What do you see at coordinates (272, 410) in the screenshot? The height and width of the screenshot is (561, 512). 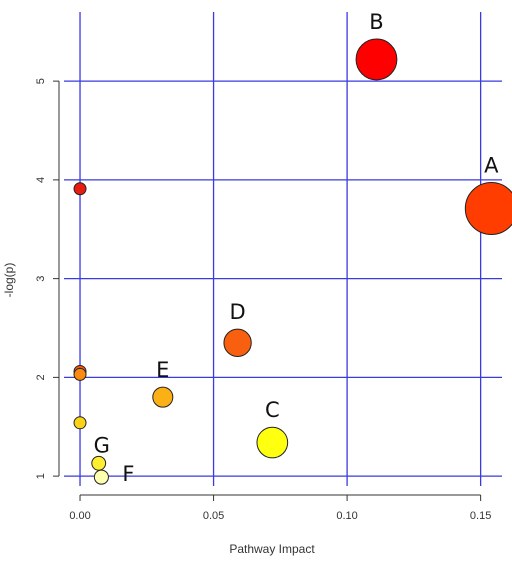 I see `point-label-c: C` at bounding box center [272, 410].